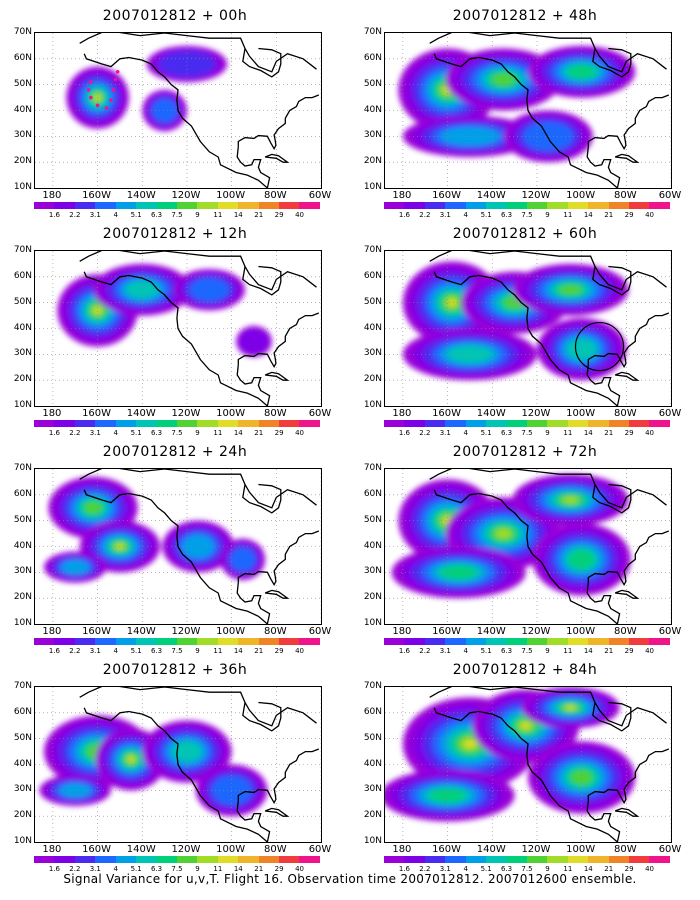  What do you see at coordinates (22, 161) in the screenshot?
I see `latitude-label: 20N` at bounding box center [22, 161].